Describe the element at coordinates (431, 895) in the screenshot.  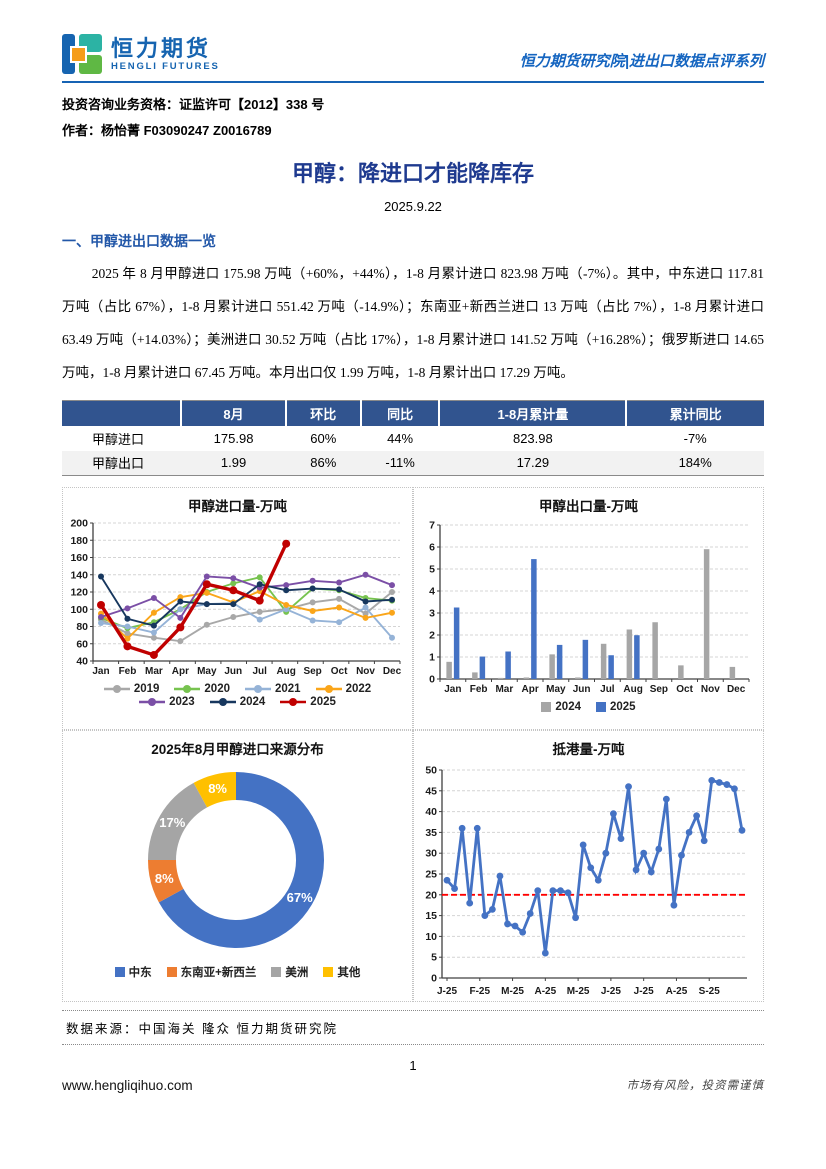
I see `text-shape: 20` at that location.